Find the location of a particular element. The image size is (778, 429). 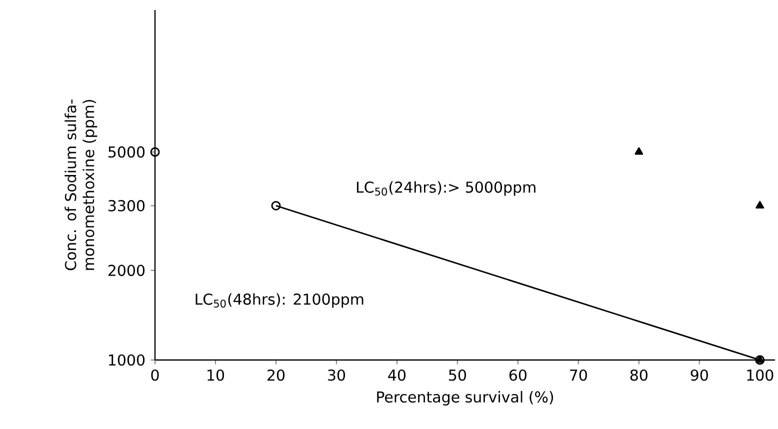

y-tick-label: 3300 is located at coordinates (126, 206).